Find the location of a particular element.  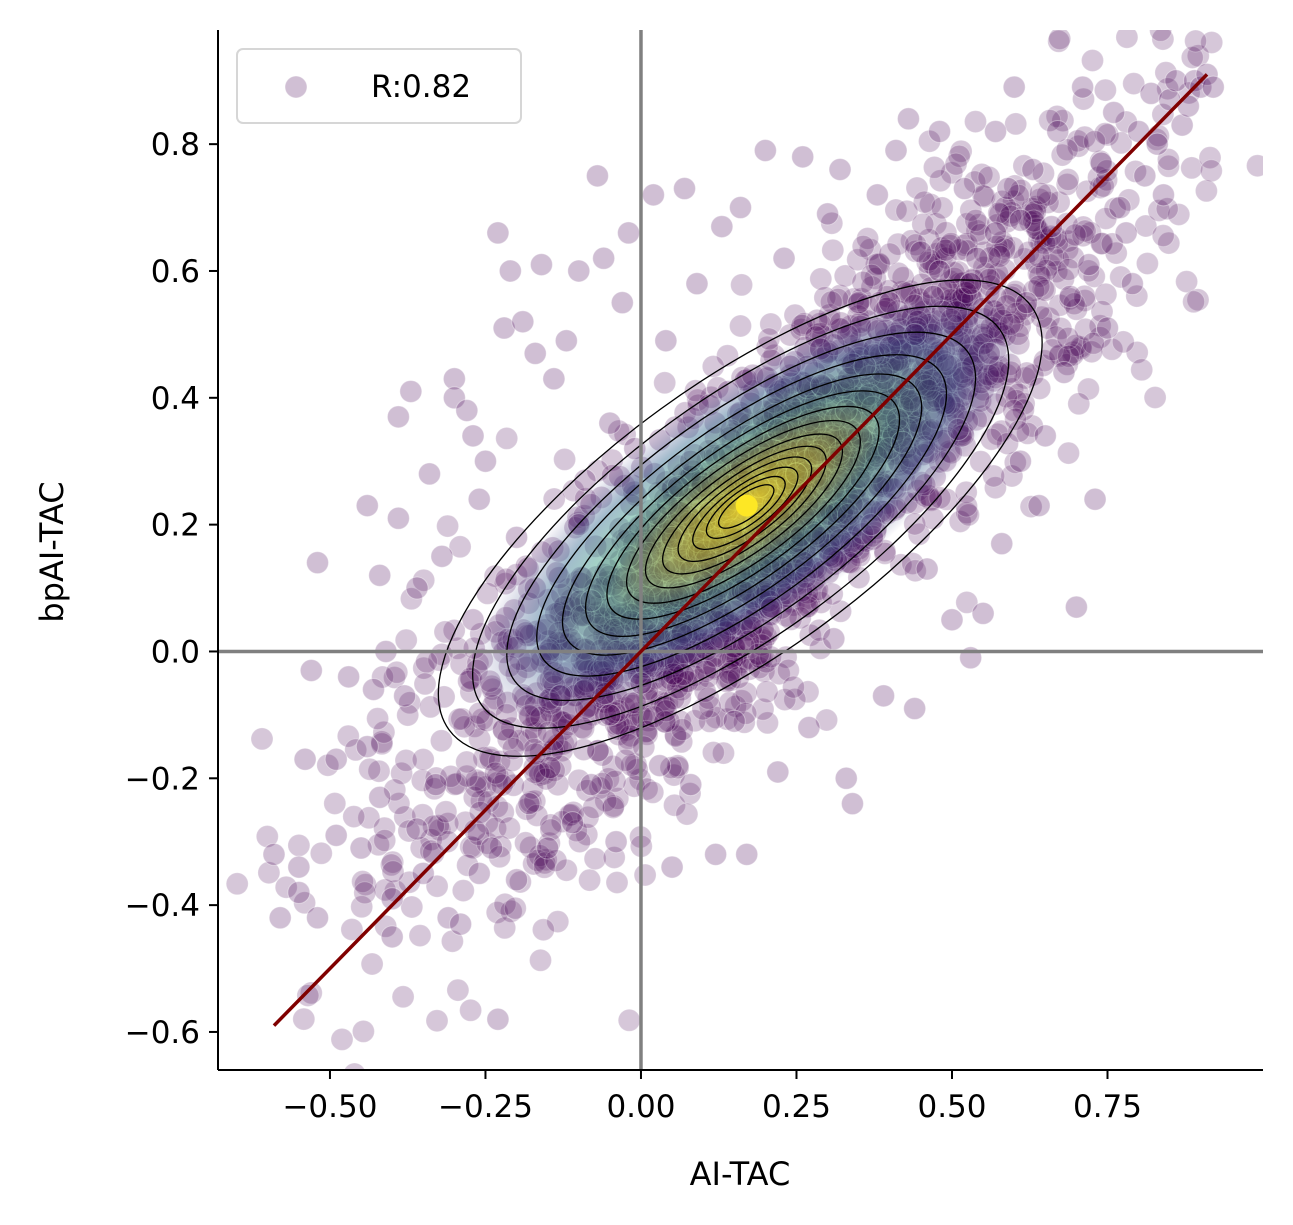

legend: R:0.82 is located at coordinates (379, 86).